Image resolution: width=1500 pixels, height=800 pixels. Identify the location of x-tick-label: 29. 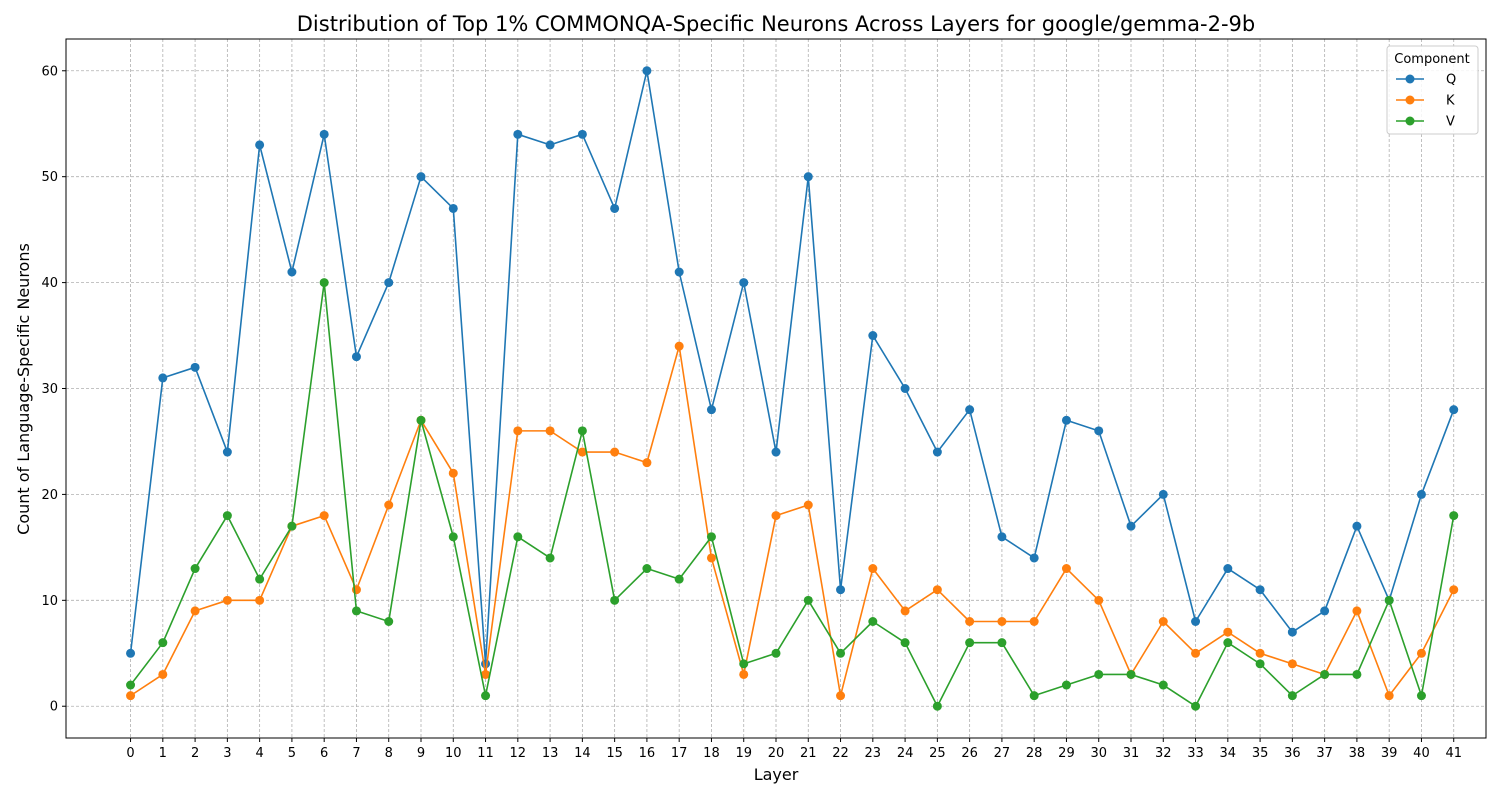
(1066, 753).